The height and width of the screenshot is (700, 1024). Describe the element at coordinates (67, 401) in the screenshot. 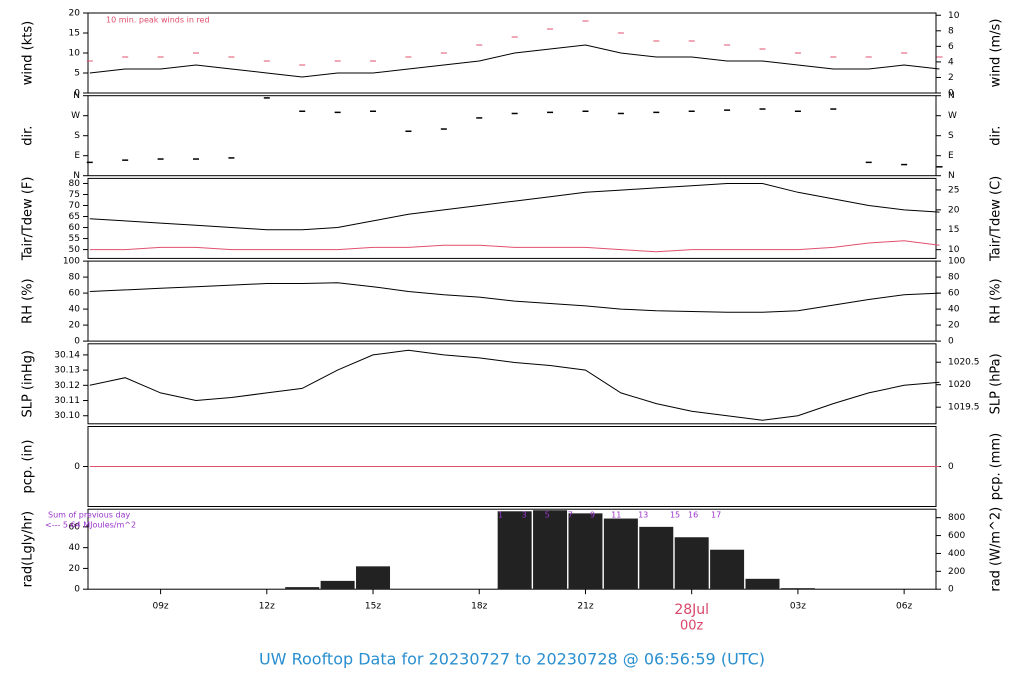

I see `y-tick-label: 30.11` at that location.